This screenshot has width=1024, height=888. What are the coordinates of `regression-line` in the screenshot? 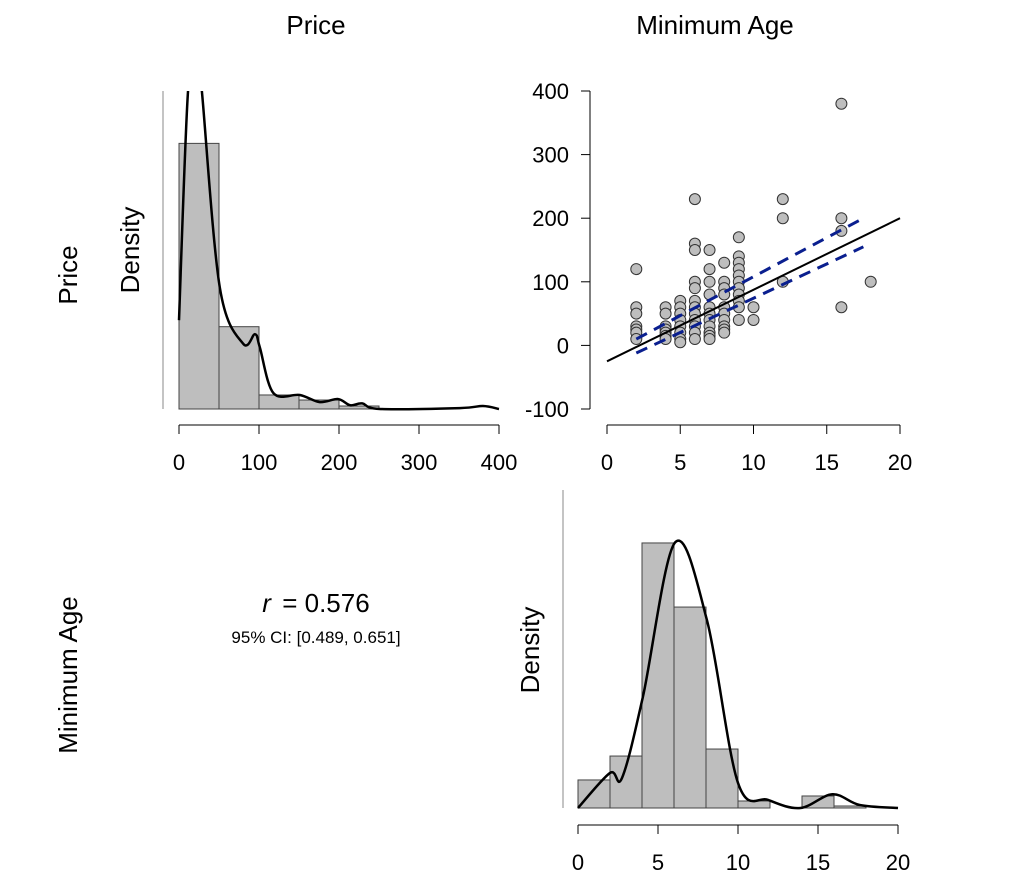 It's located at (753, 290).